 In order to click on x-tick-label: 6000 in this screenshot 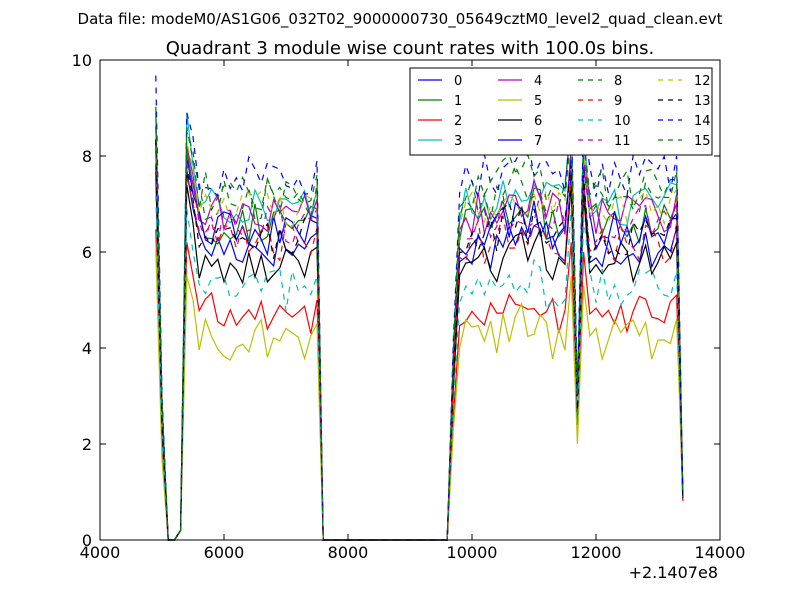, I will do `click(224, 552)`.